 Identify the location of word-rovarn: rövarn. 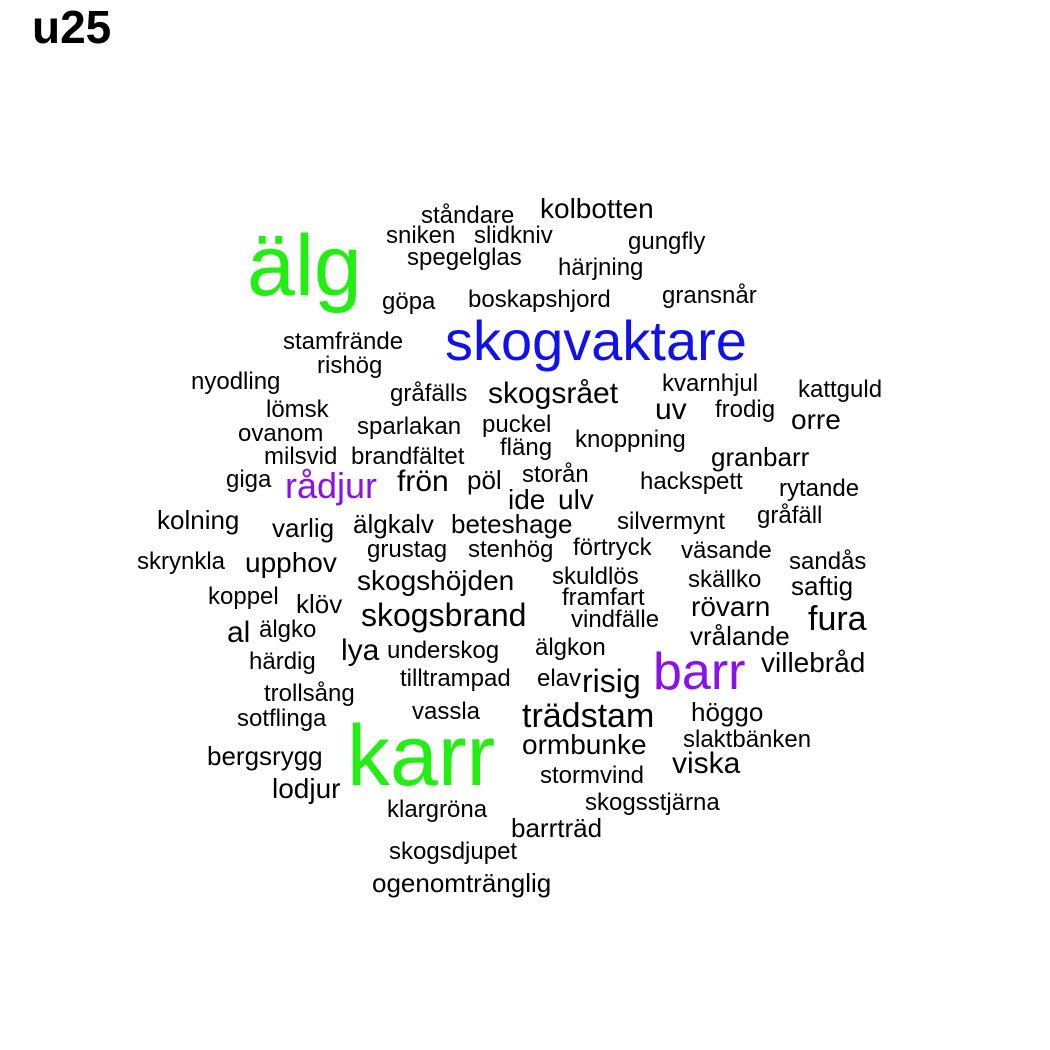
(731, 606).